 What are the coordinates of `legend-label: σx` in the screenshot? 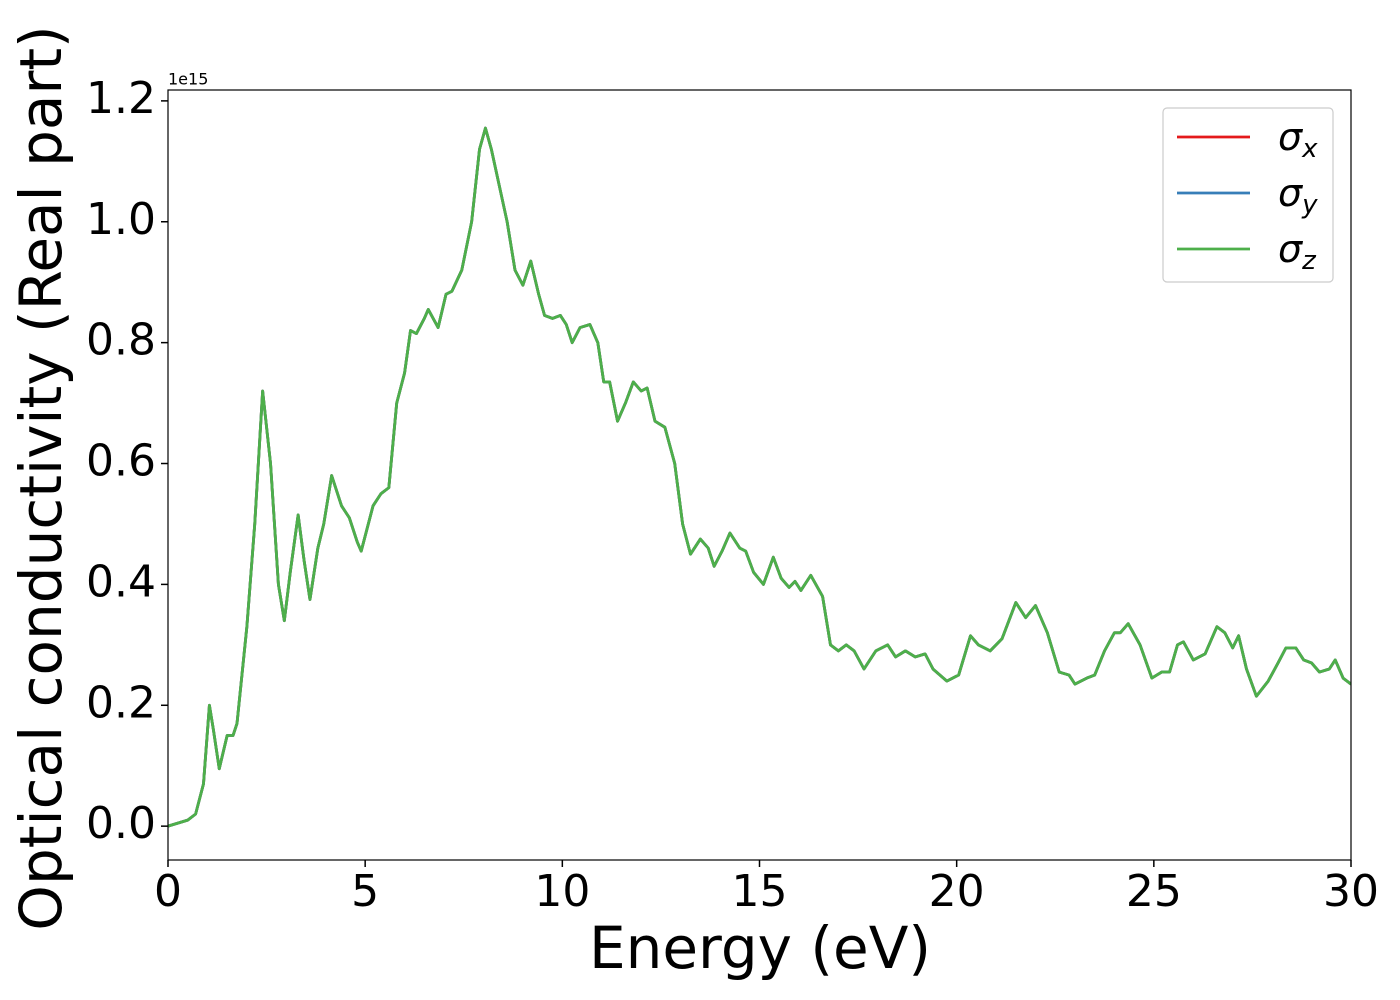 It's located at (1298, 139).